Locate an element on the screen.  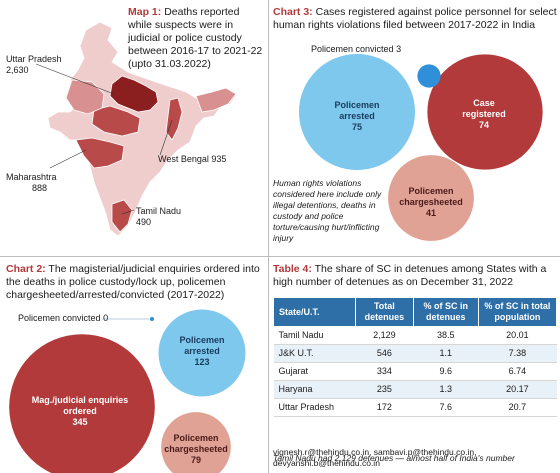
horizontal-divider is located at coordinates (280, 256).